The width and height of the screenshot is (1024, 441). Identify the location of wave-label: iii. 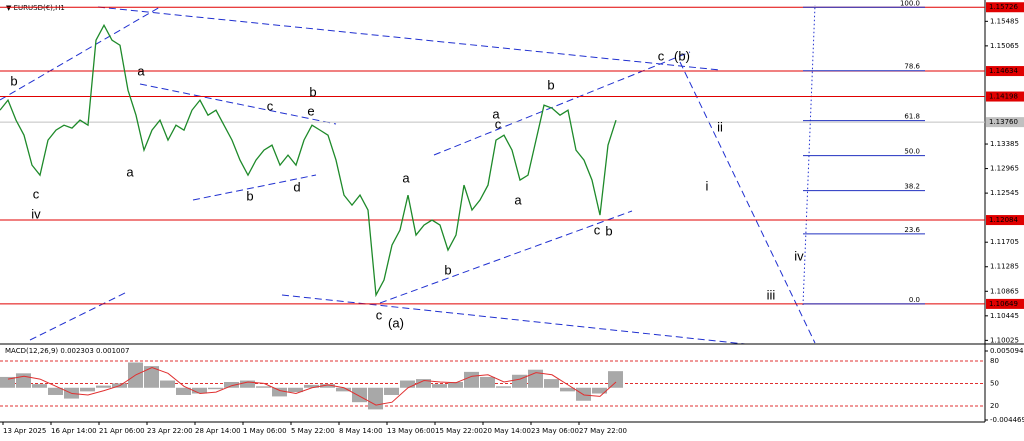
(771, 294).